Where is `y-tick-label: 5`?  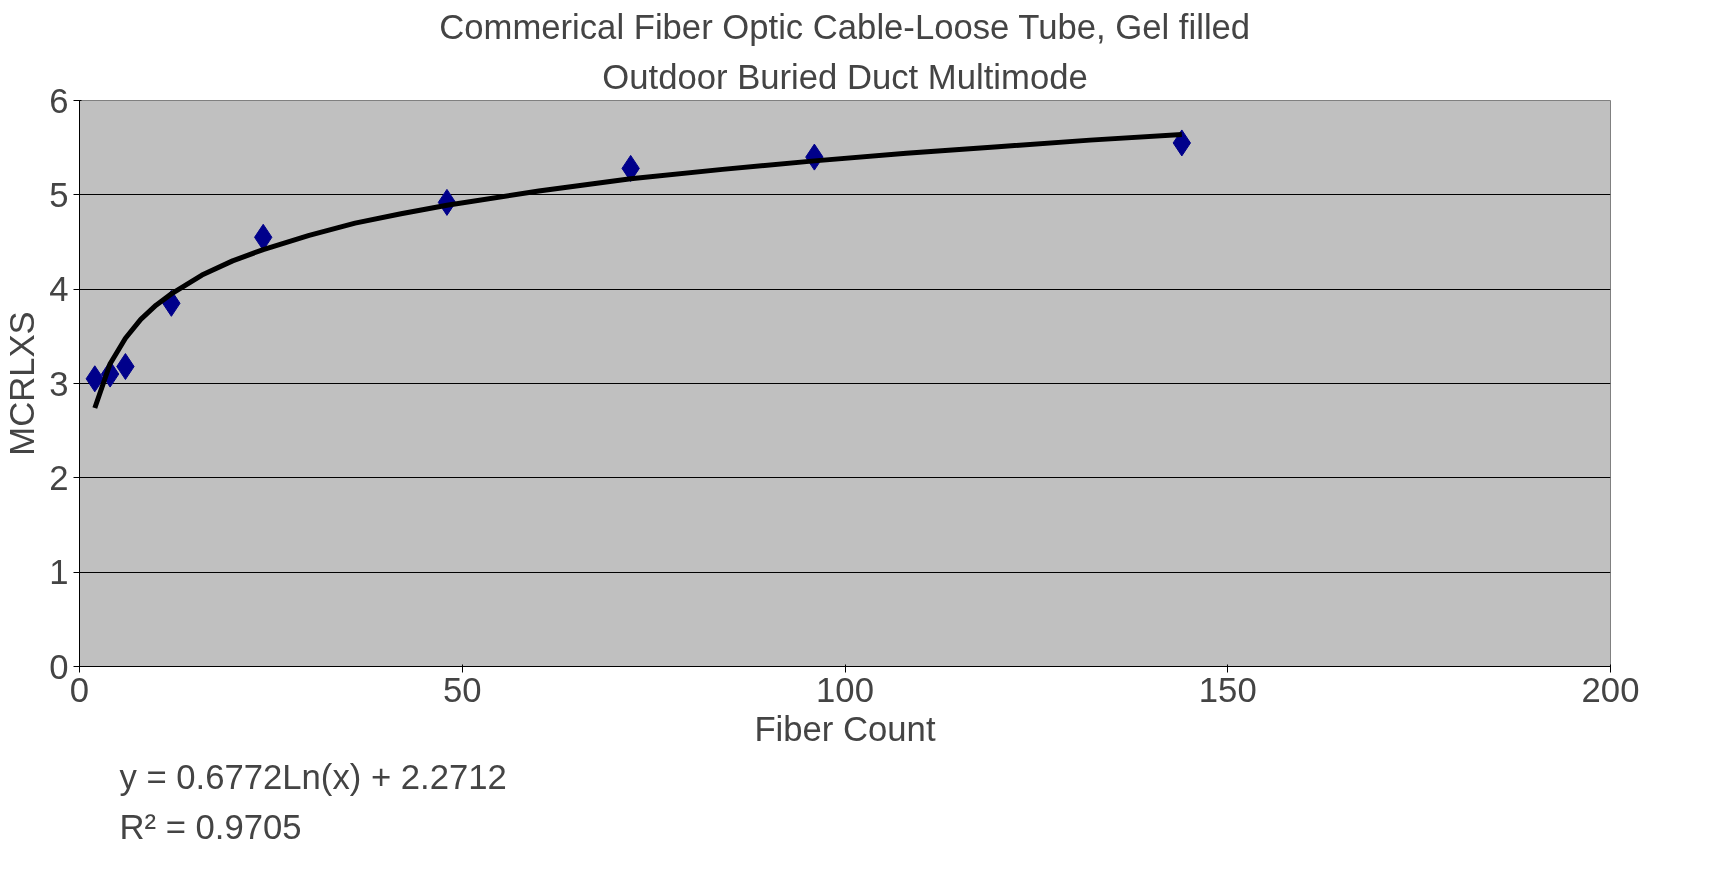
y-tick-label: 5 is located at coordinates (59, 194).